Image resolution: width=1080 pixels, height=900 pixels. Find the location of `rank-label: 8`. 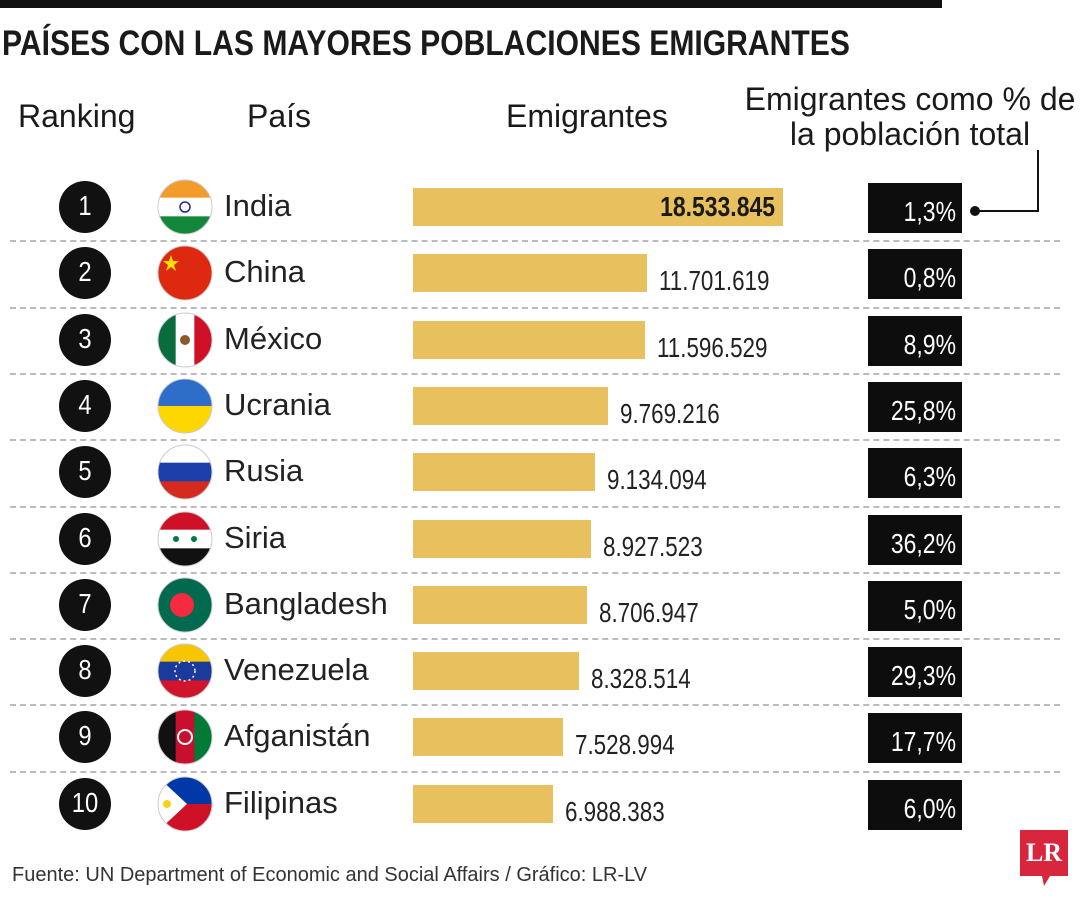

rank-label: 8 is located at coordinates (85, 670).